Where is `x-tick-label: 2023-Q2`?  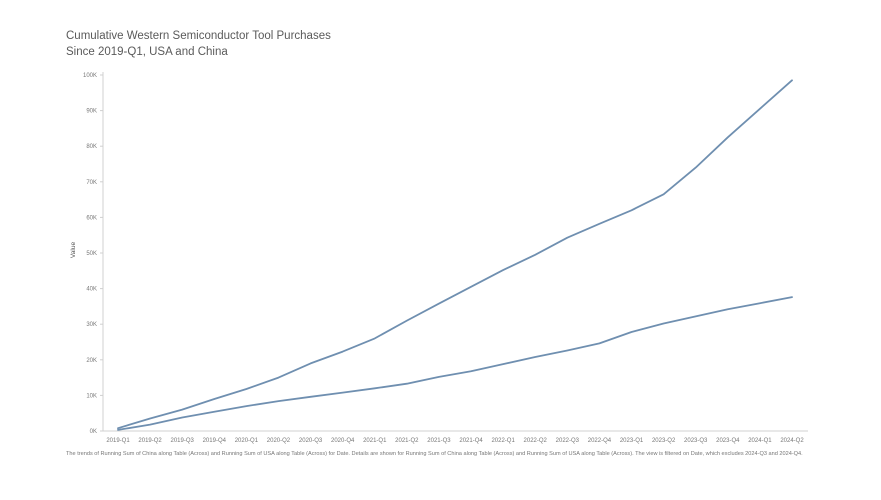
x-tick-label: 2023-Q2 is located at coordinates (664, 441).